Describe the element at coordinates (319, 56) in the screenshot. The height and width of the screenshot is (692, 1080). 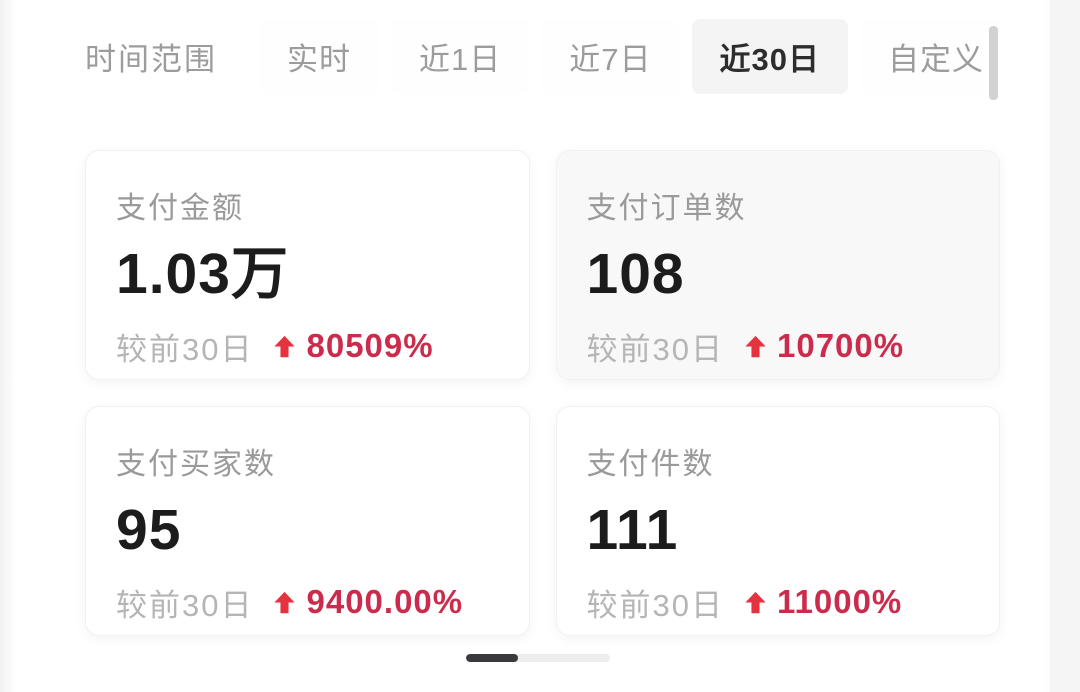
I see `tab-realtime: 实时` at that location.